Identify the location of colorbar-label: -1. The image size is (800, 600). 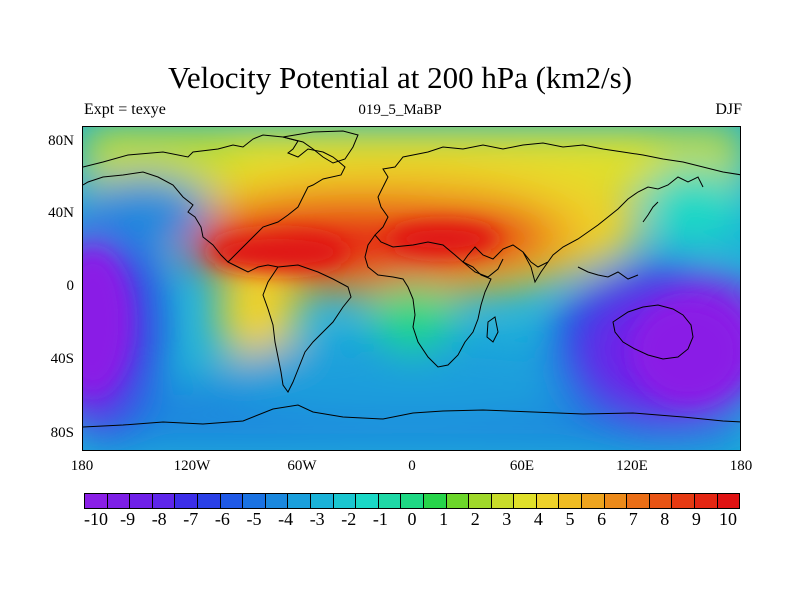
(380, 519).